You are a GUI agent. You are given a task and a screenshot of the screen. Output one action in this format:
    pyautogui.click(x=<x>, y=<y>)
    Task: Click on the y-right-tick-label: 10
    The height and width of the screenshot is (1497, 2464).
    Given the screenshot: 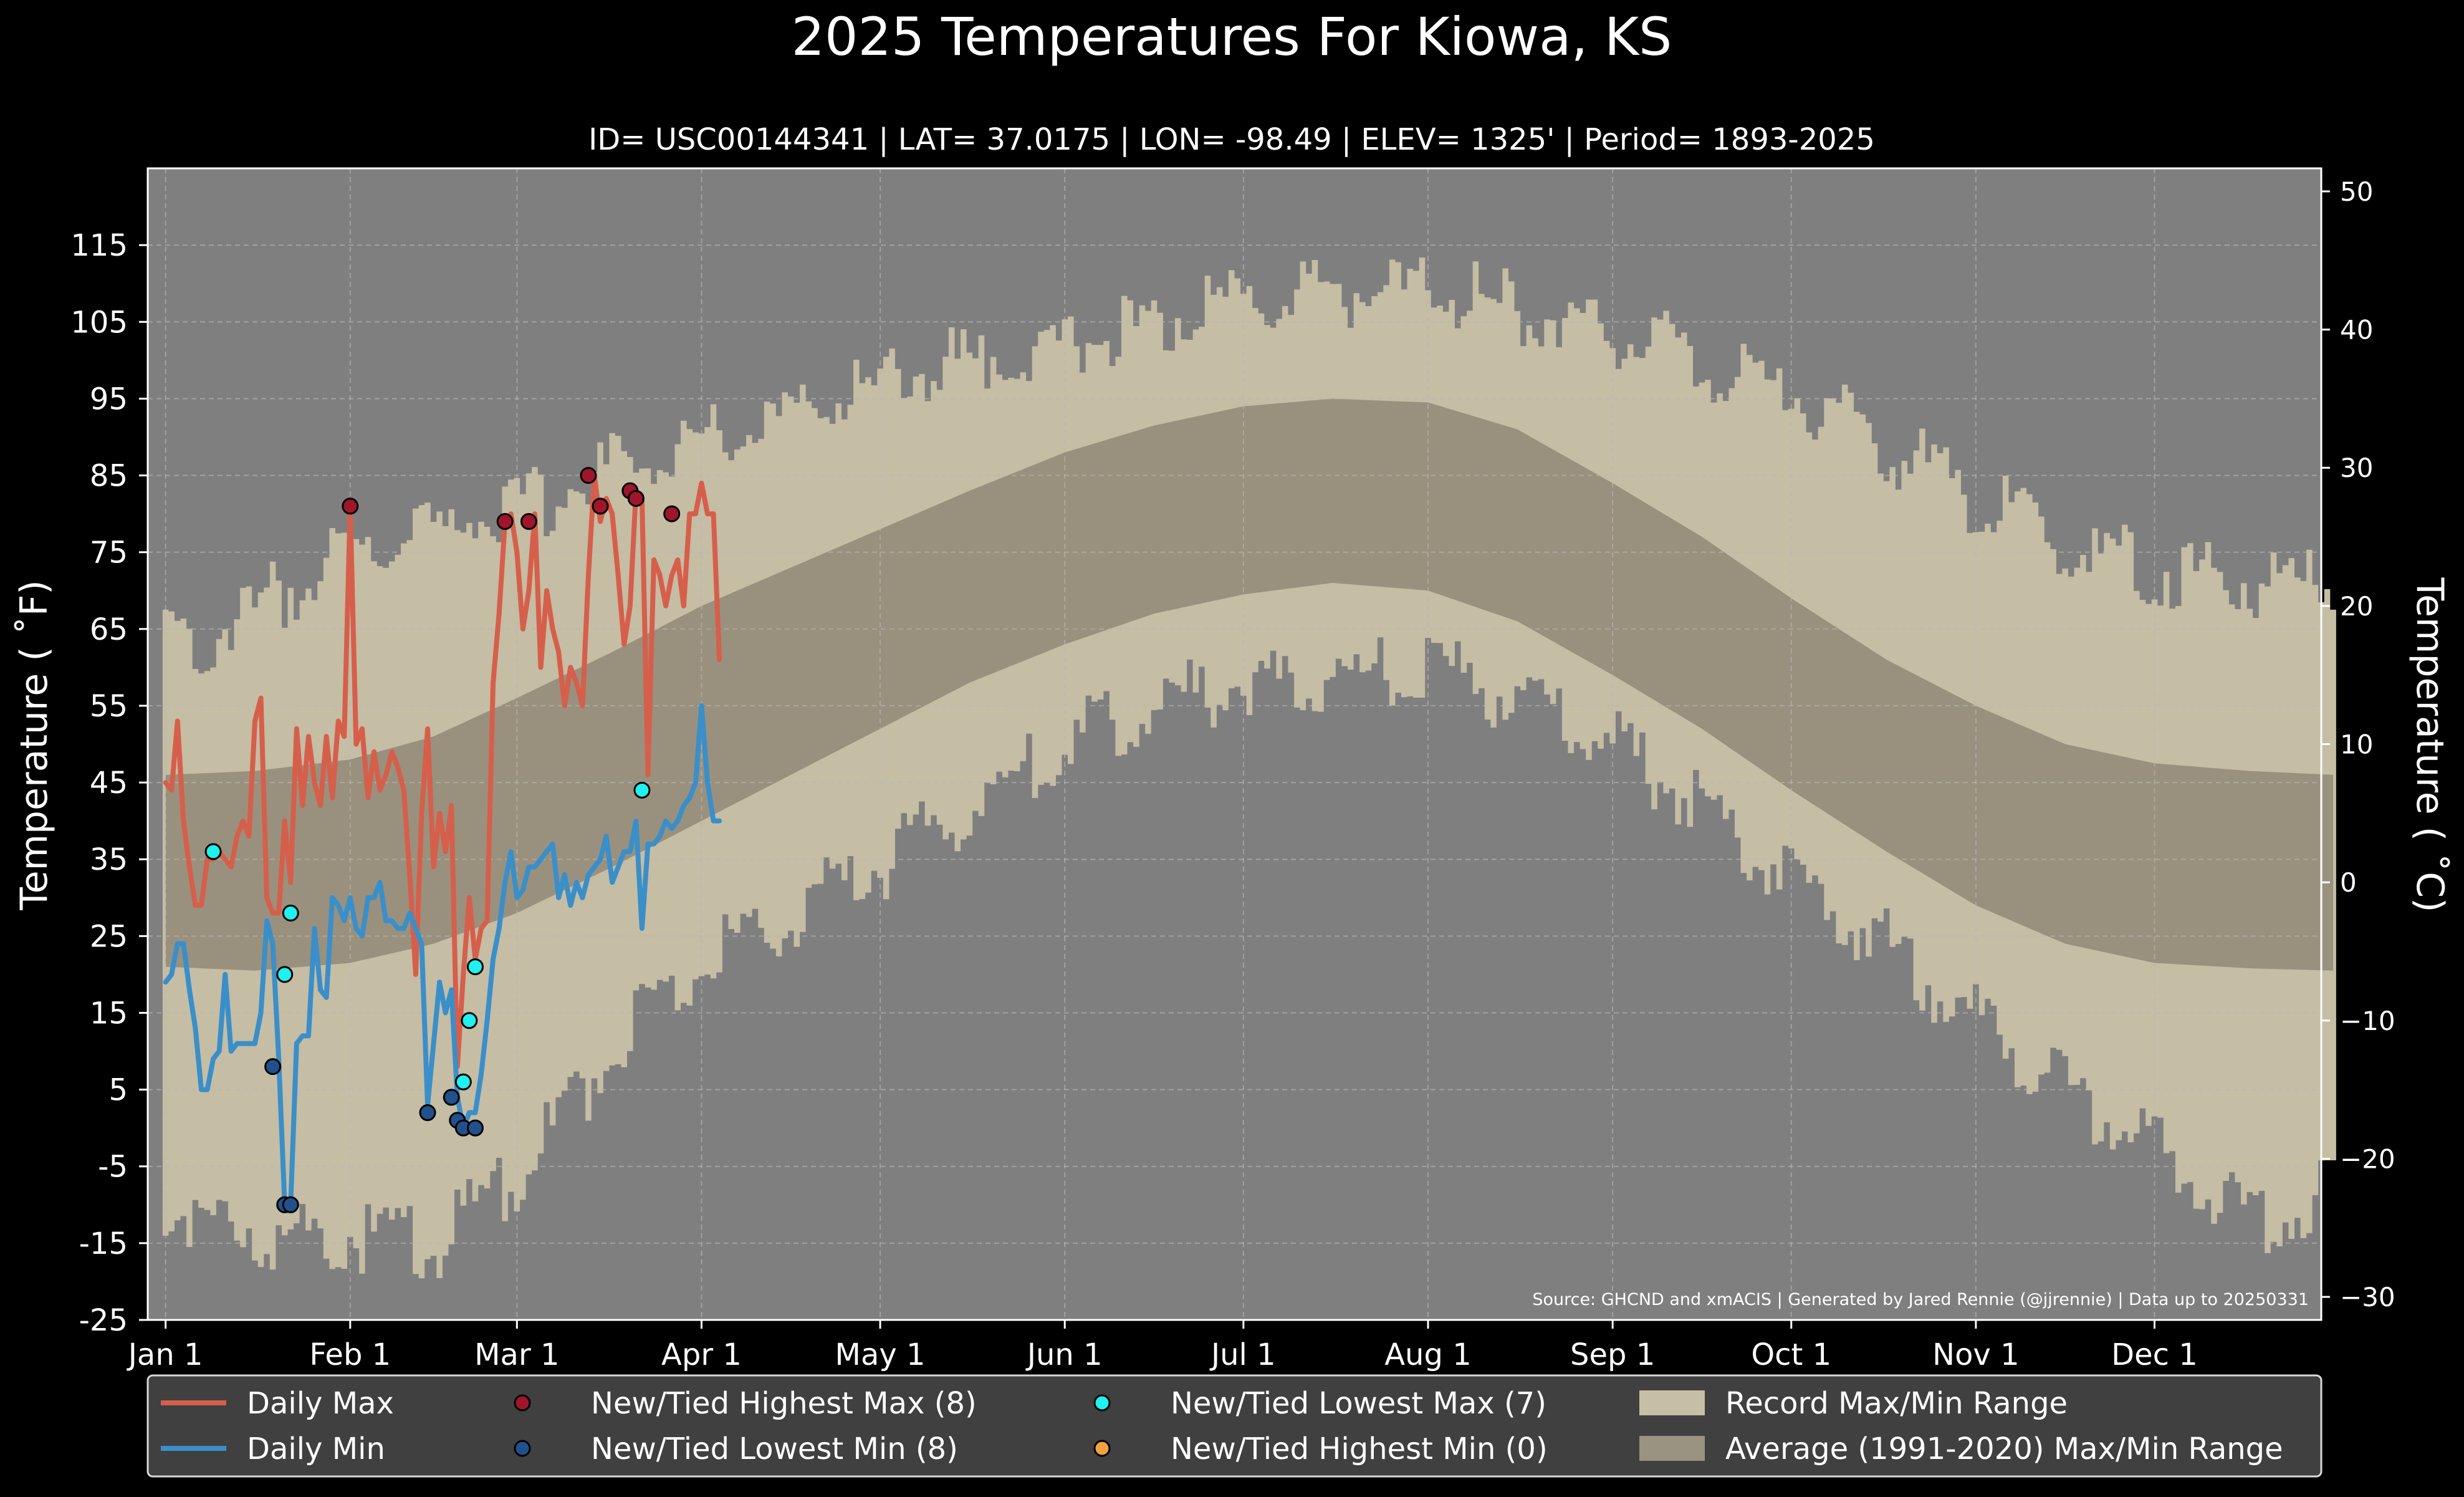 What is the action you would take?
    pyautogui.click(x=2356, y=744)
    